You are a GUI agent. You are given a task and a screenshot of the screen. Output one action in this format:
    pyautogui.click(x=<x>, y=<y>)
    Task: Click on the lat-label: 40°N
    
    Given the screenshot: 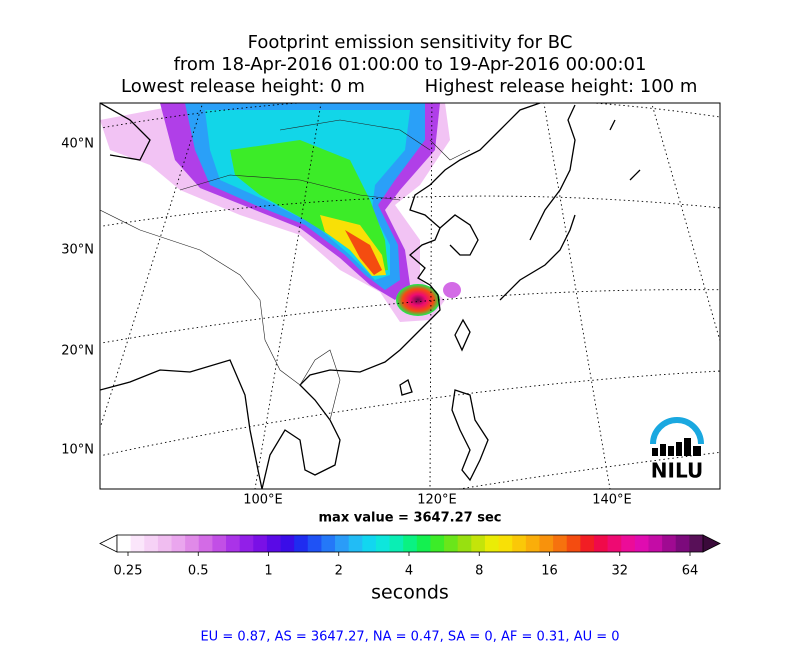 What is the action you would take?
    pyautogui.click(x=77, y=144)
    